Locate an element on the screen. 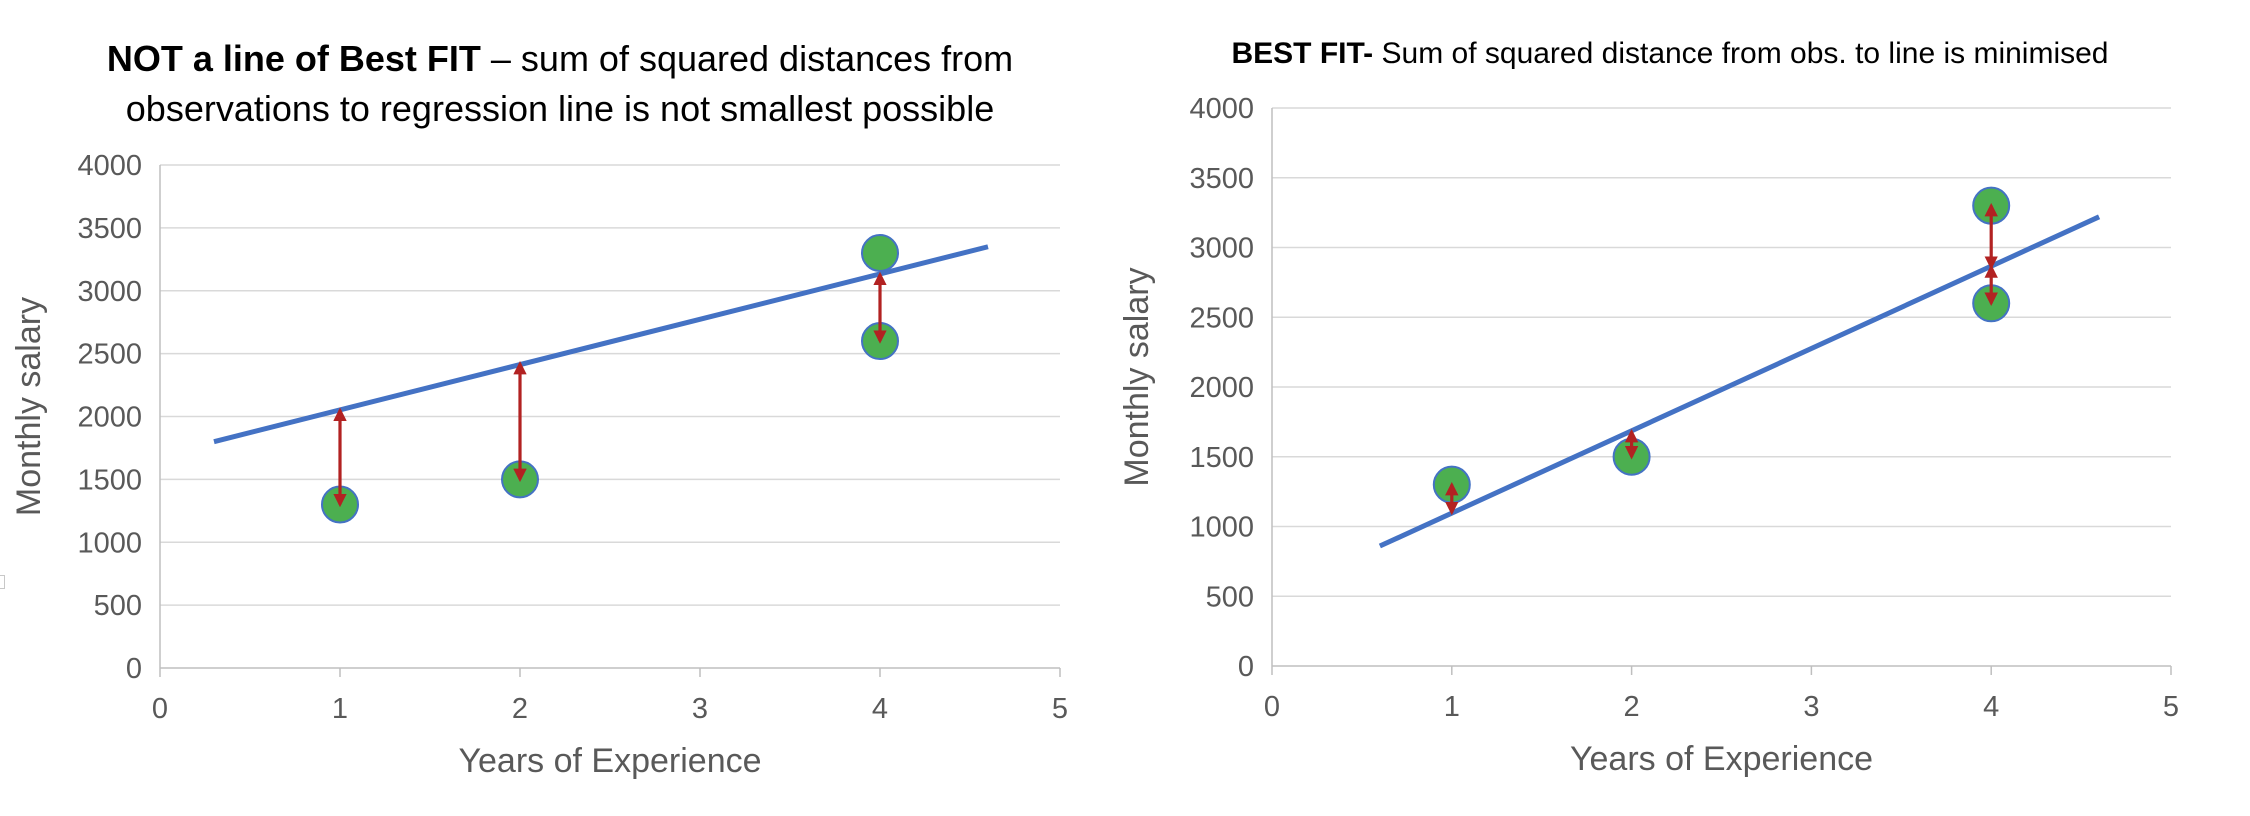  chart-title-left-bold: NOT a line of Best FIT is located at coordinates (293, 58).